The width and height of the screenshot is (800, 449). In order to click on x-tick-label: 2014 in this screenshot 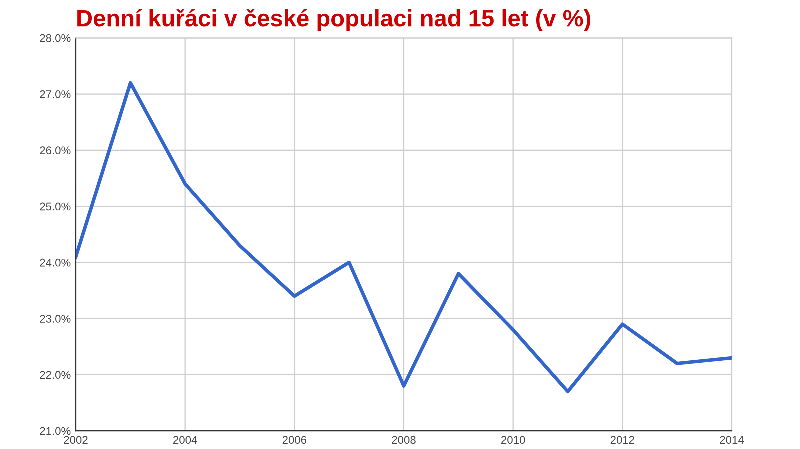, I will do `click(732, 440)`.